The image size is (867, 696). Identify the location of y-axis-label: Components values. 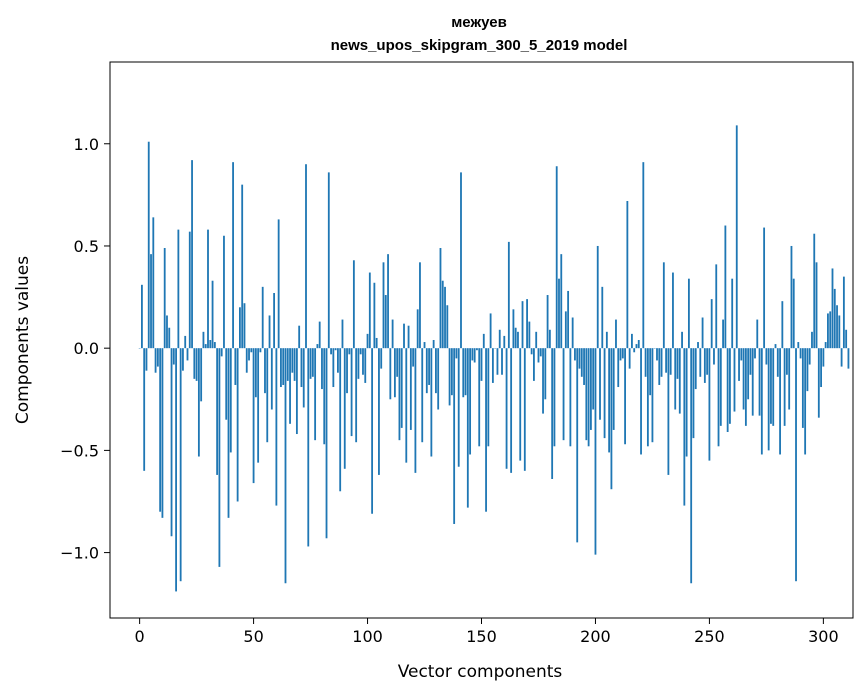
(23, 340).